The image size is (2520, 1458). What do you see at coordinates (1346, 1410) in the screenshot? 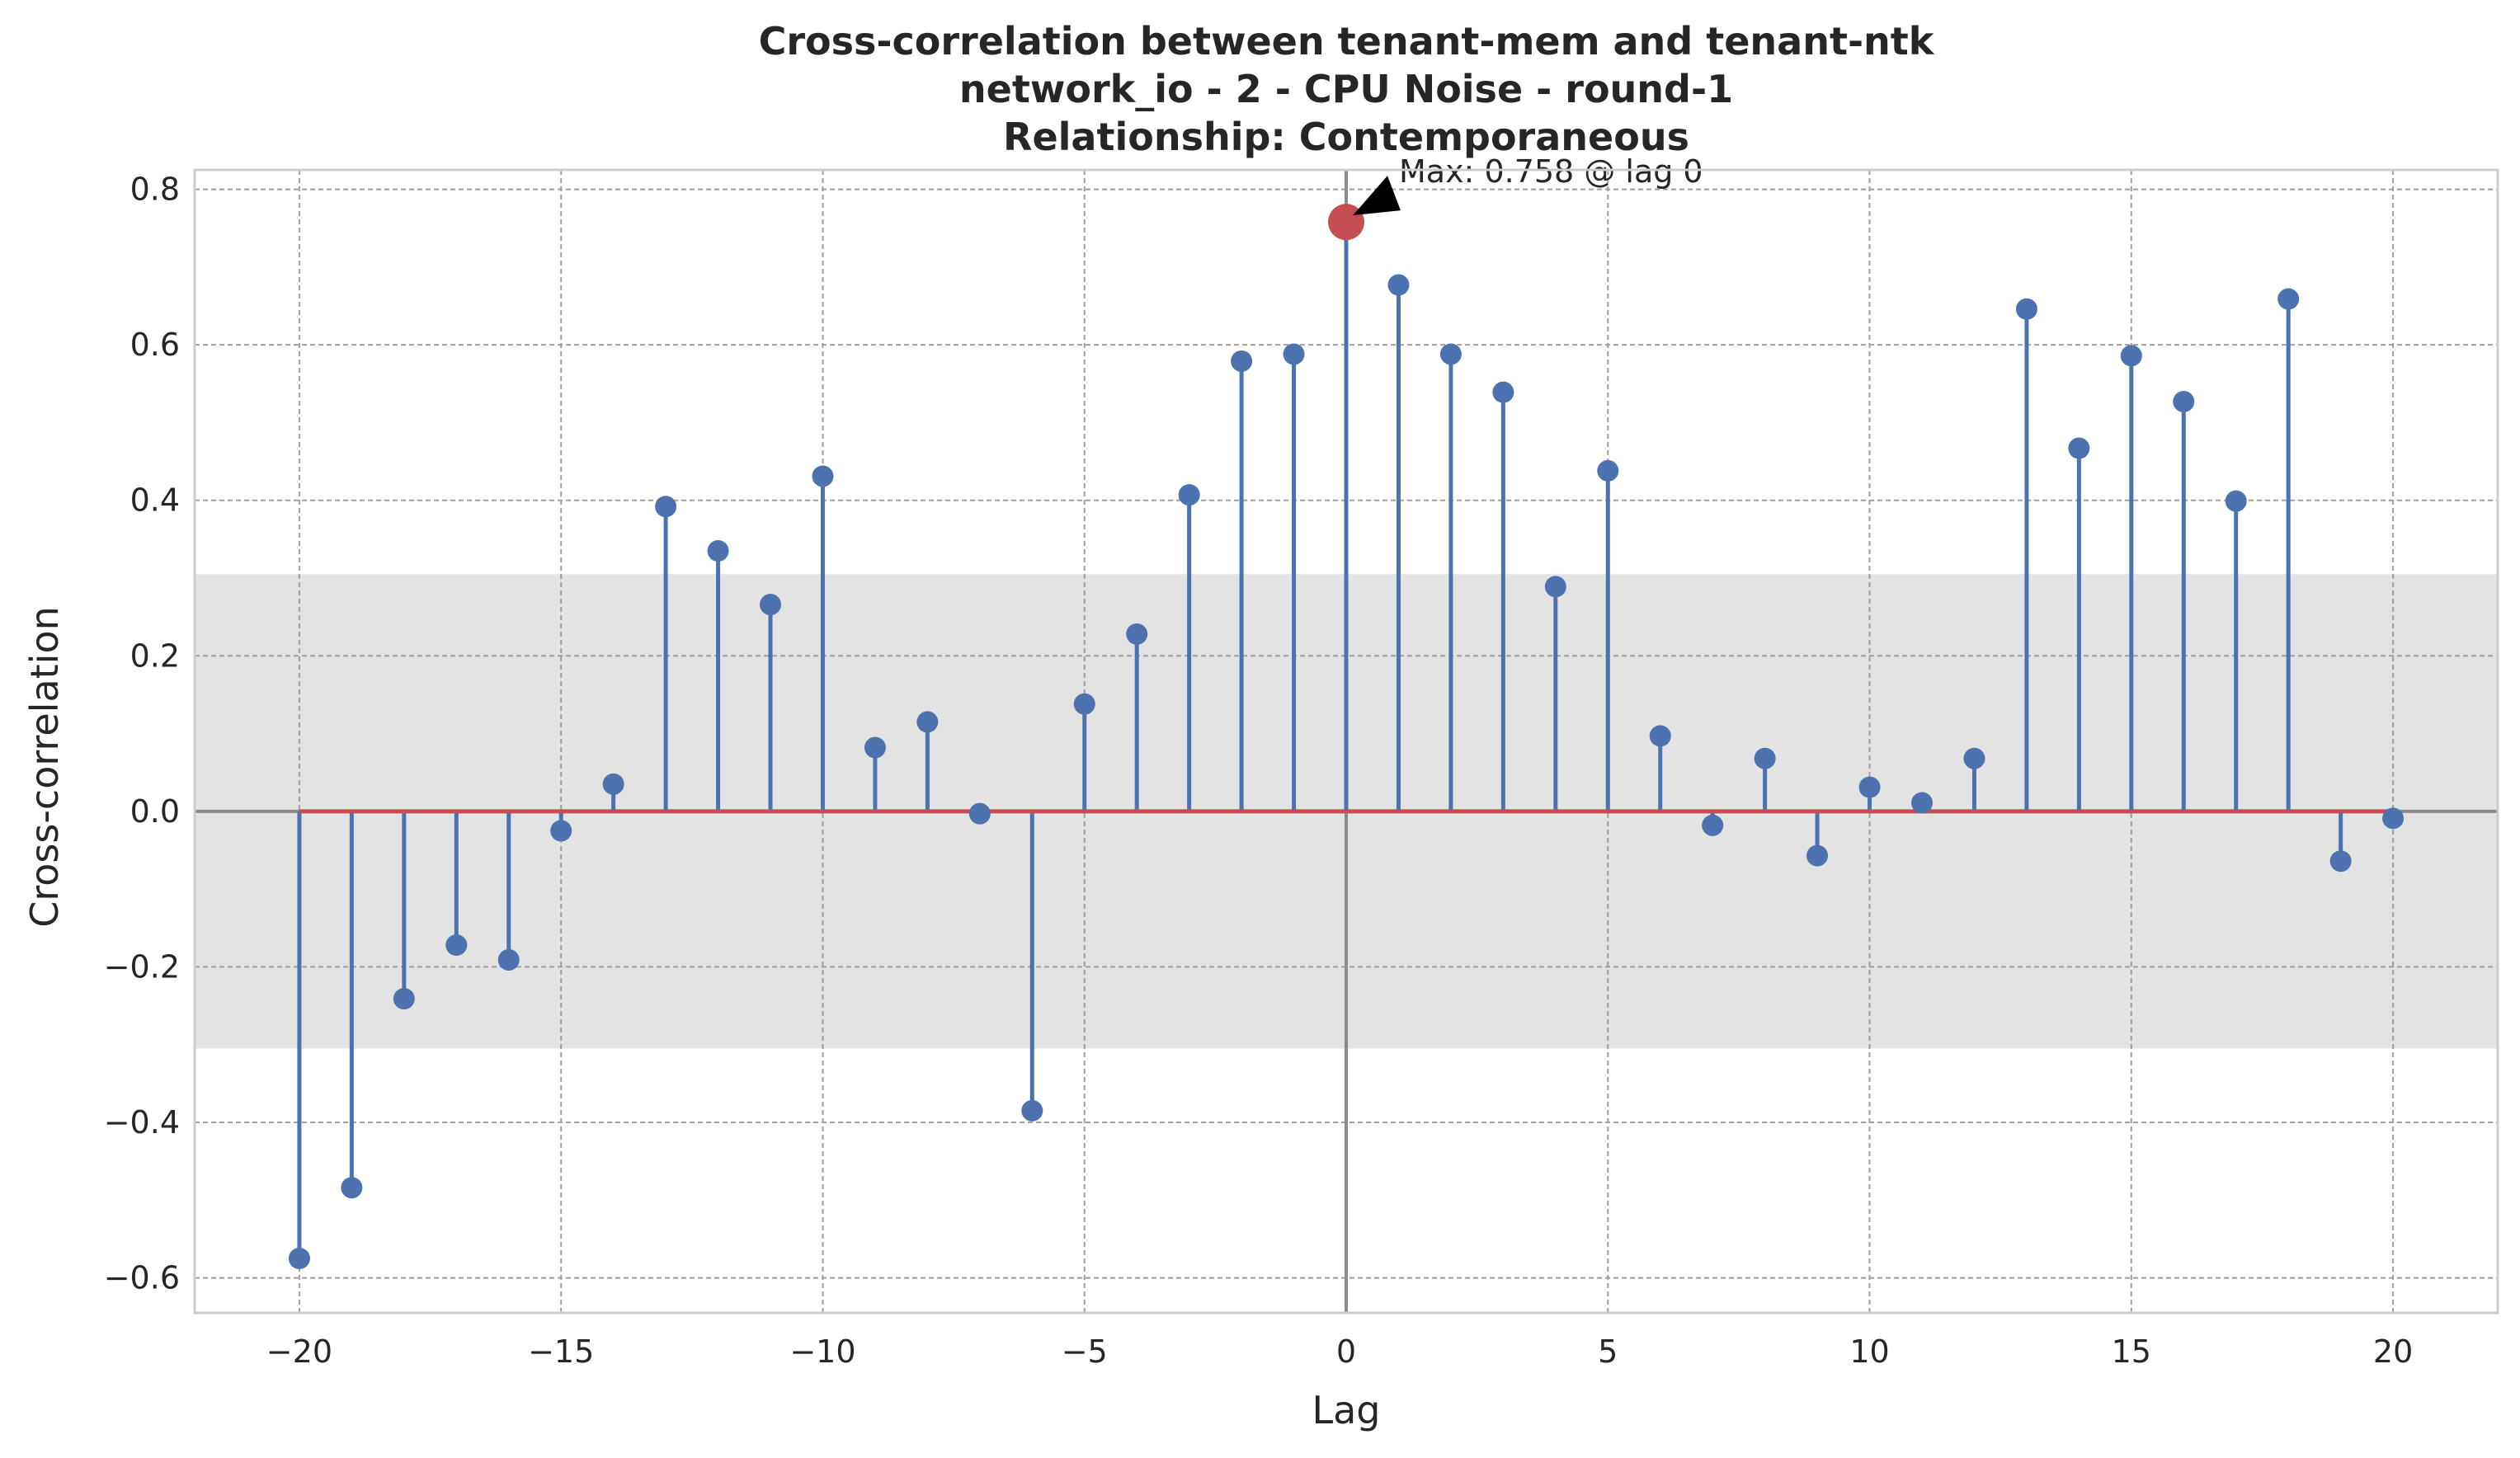
I see `x-axis-label: Lag` at bounding box center [1346, 1410].